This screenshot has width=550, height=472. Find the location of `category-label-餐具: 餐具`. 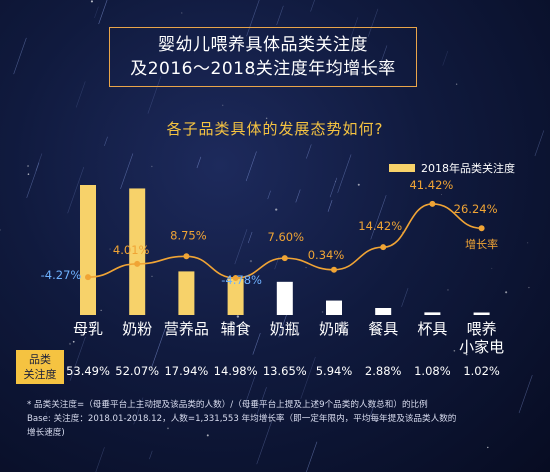

category-label-餐具: 餐具 is located at coordinates (383, 329).